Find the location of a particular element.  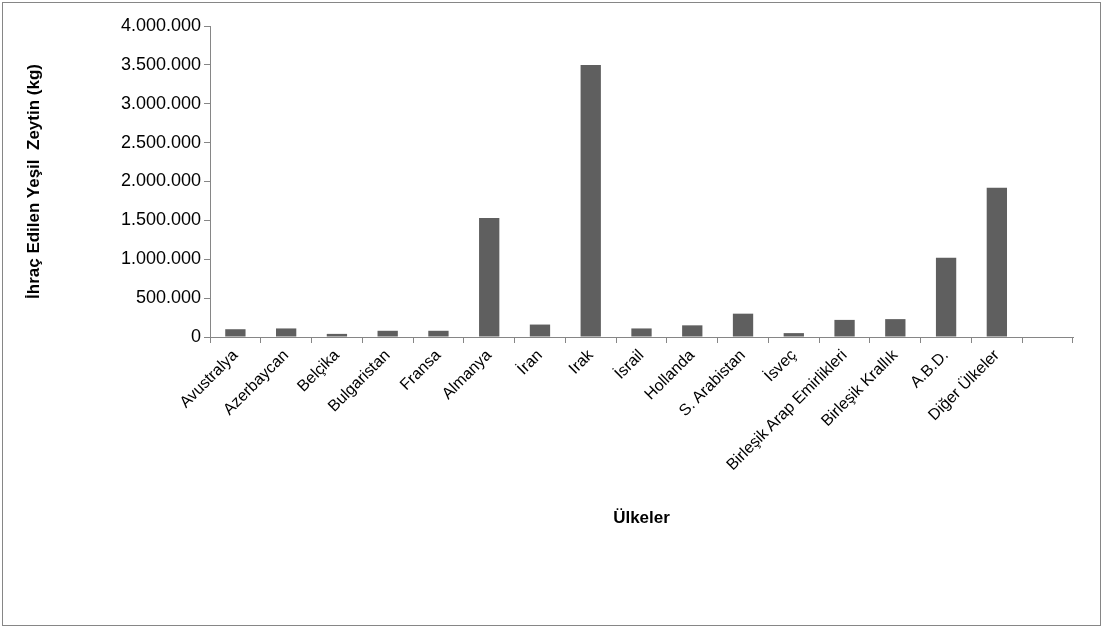

y-tick-label: 1.500.000 is located at coordinates (160, 219).